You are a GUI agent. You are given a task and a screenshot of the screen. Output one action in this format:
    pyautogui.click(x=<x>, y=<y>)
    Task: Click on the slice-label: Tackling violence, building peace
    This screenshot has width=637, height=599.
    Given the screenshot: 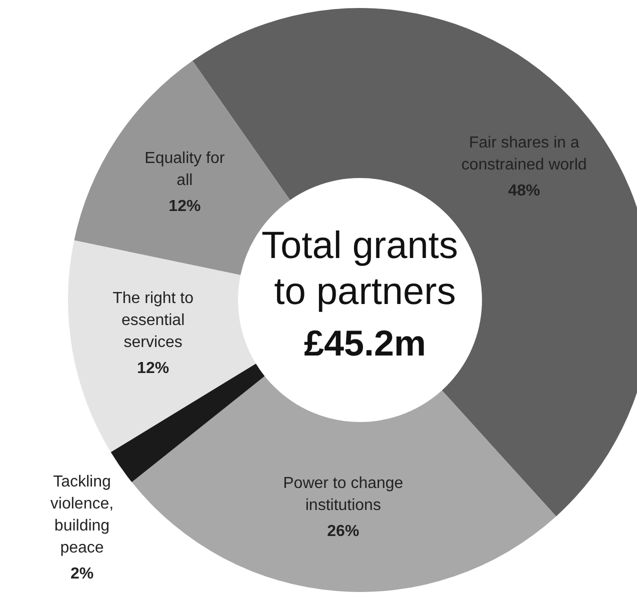 What is the action you would take?
    pyautogui.click(x=82, y=515)
    